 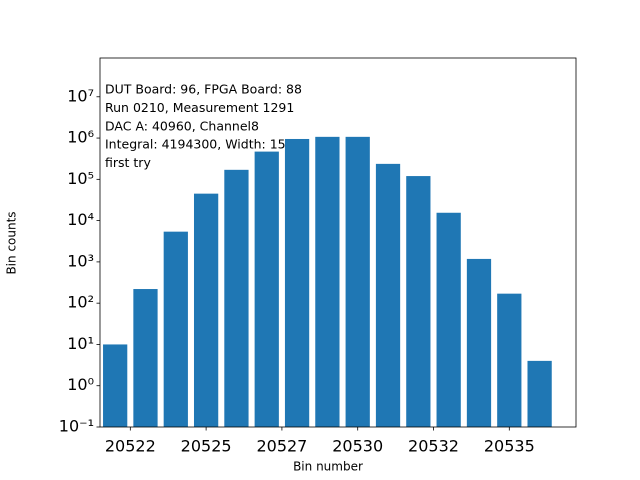 I want to click on y-tick-label: 10⁰, so click(x=80, y=384).